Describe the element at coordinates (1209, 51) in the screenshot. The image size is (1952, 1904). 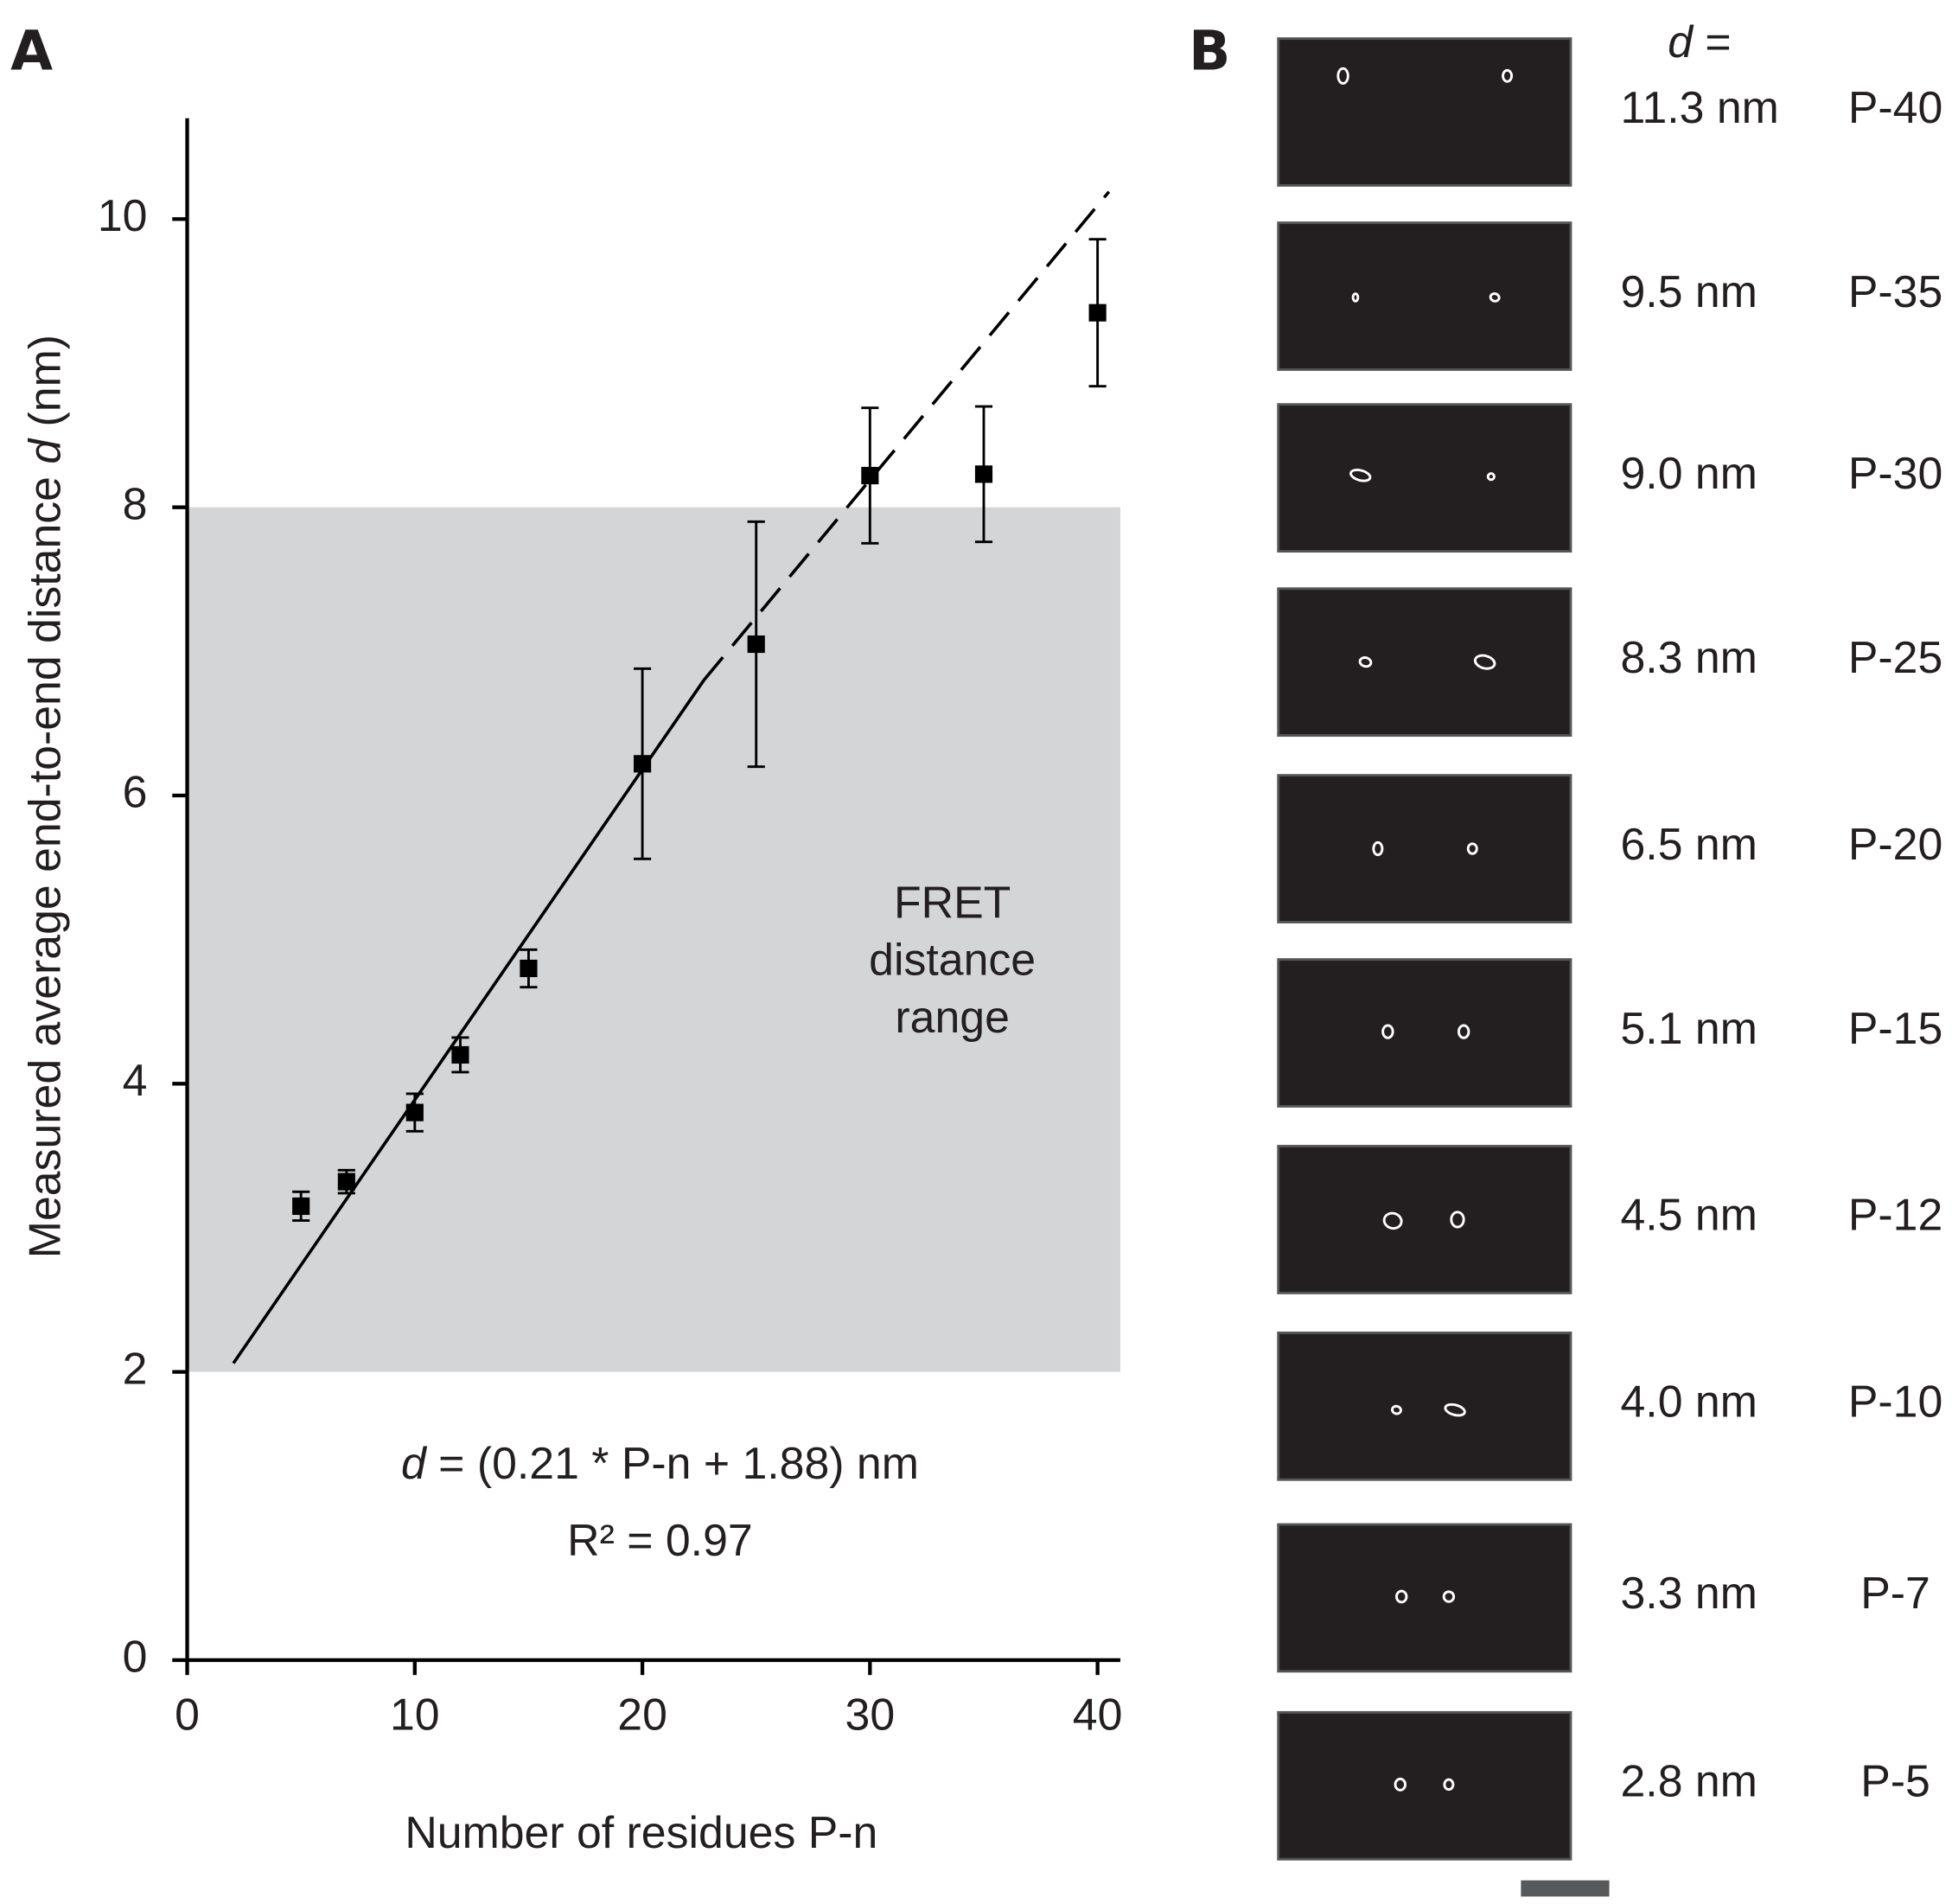
I see `panel-label: B` at that location.